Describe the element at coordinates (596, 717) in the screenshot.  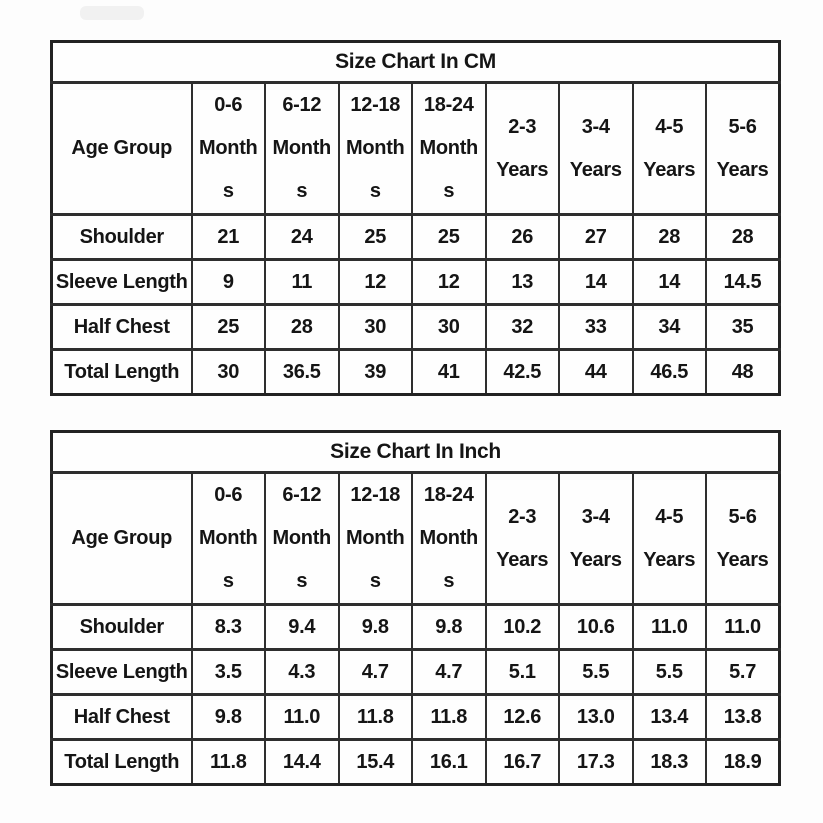
I see `data-cell: 13.0` at that location.